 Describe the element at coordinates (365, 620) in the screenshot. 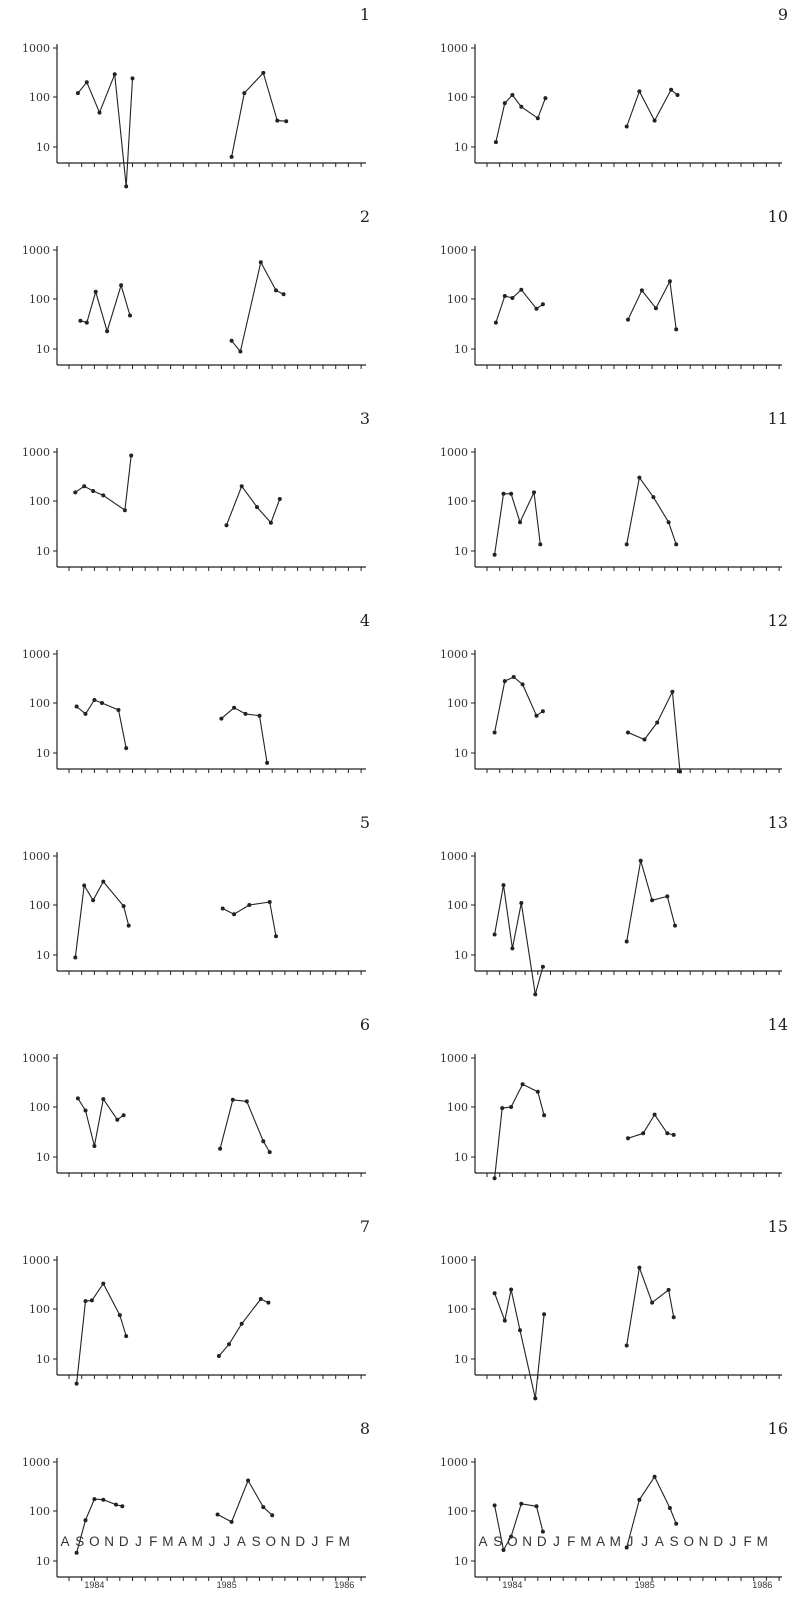

I see `panel-number: 4` at that location.